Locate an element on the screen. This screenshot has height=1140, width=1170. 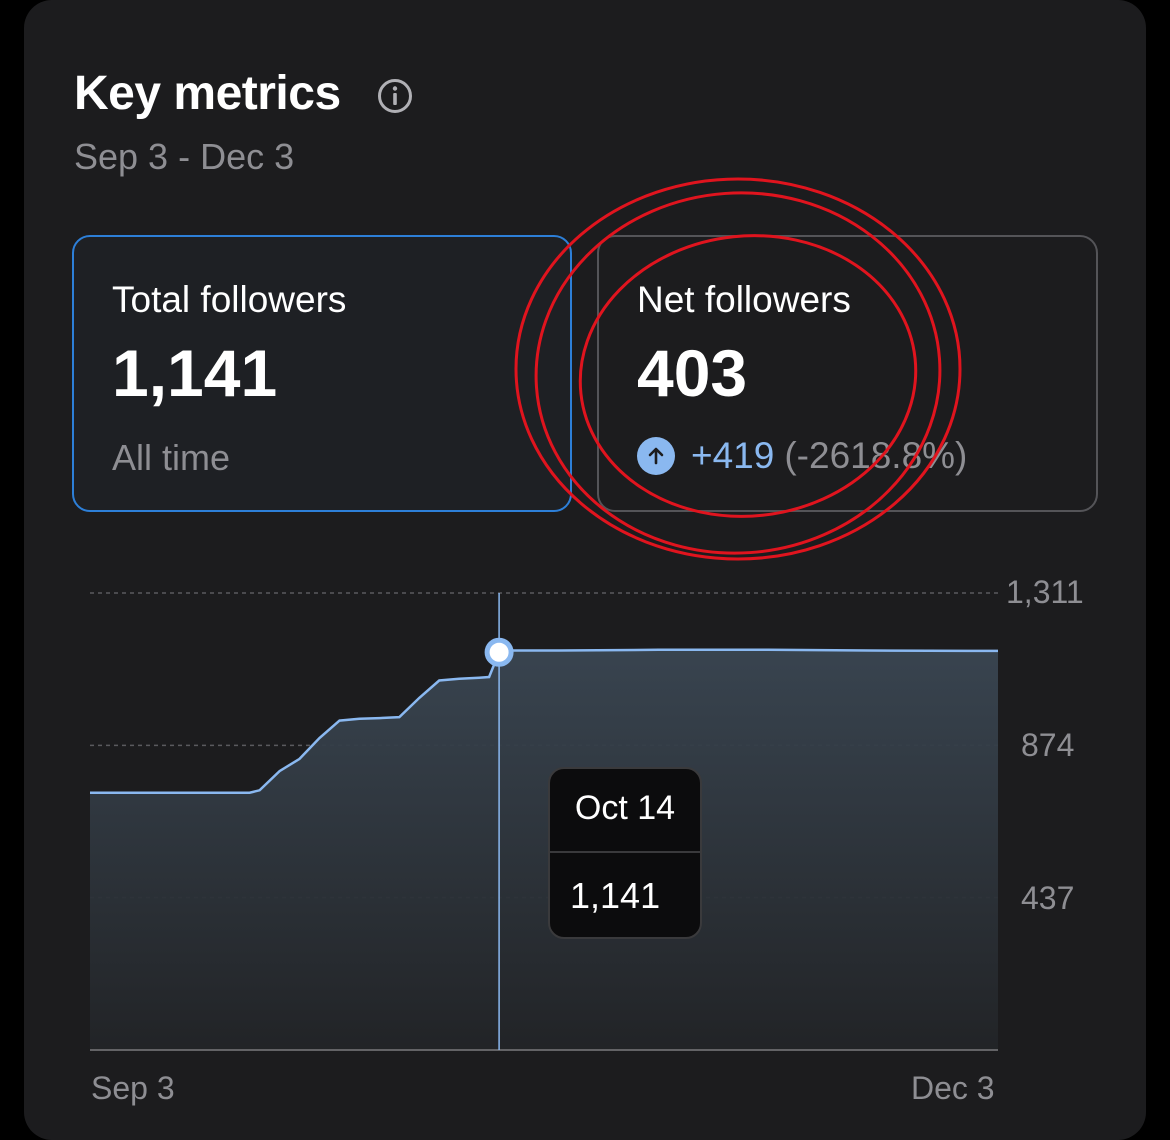
total-followers-tile: Total followers 1,141 All time is located at coordinates (322, 373).